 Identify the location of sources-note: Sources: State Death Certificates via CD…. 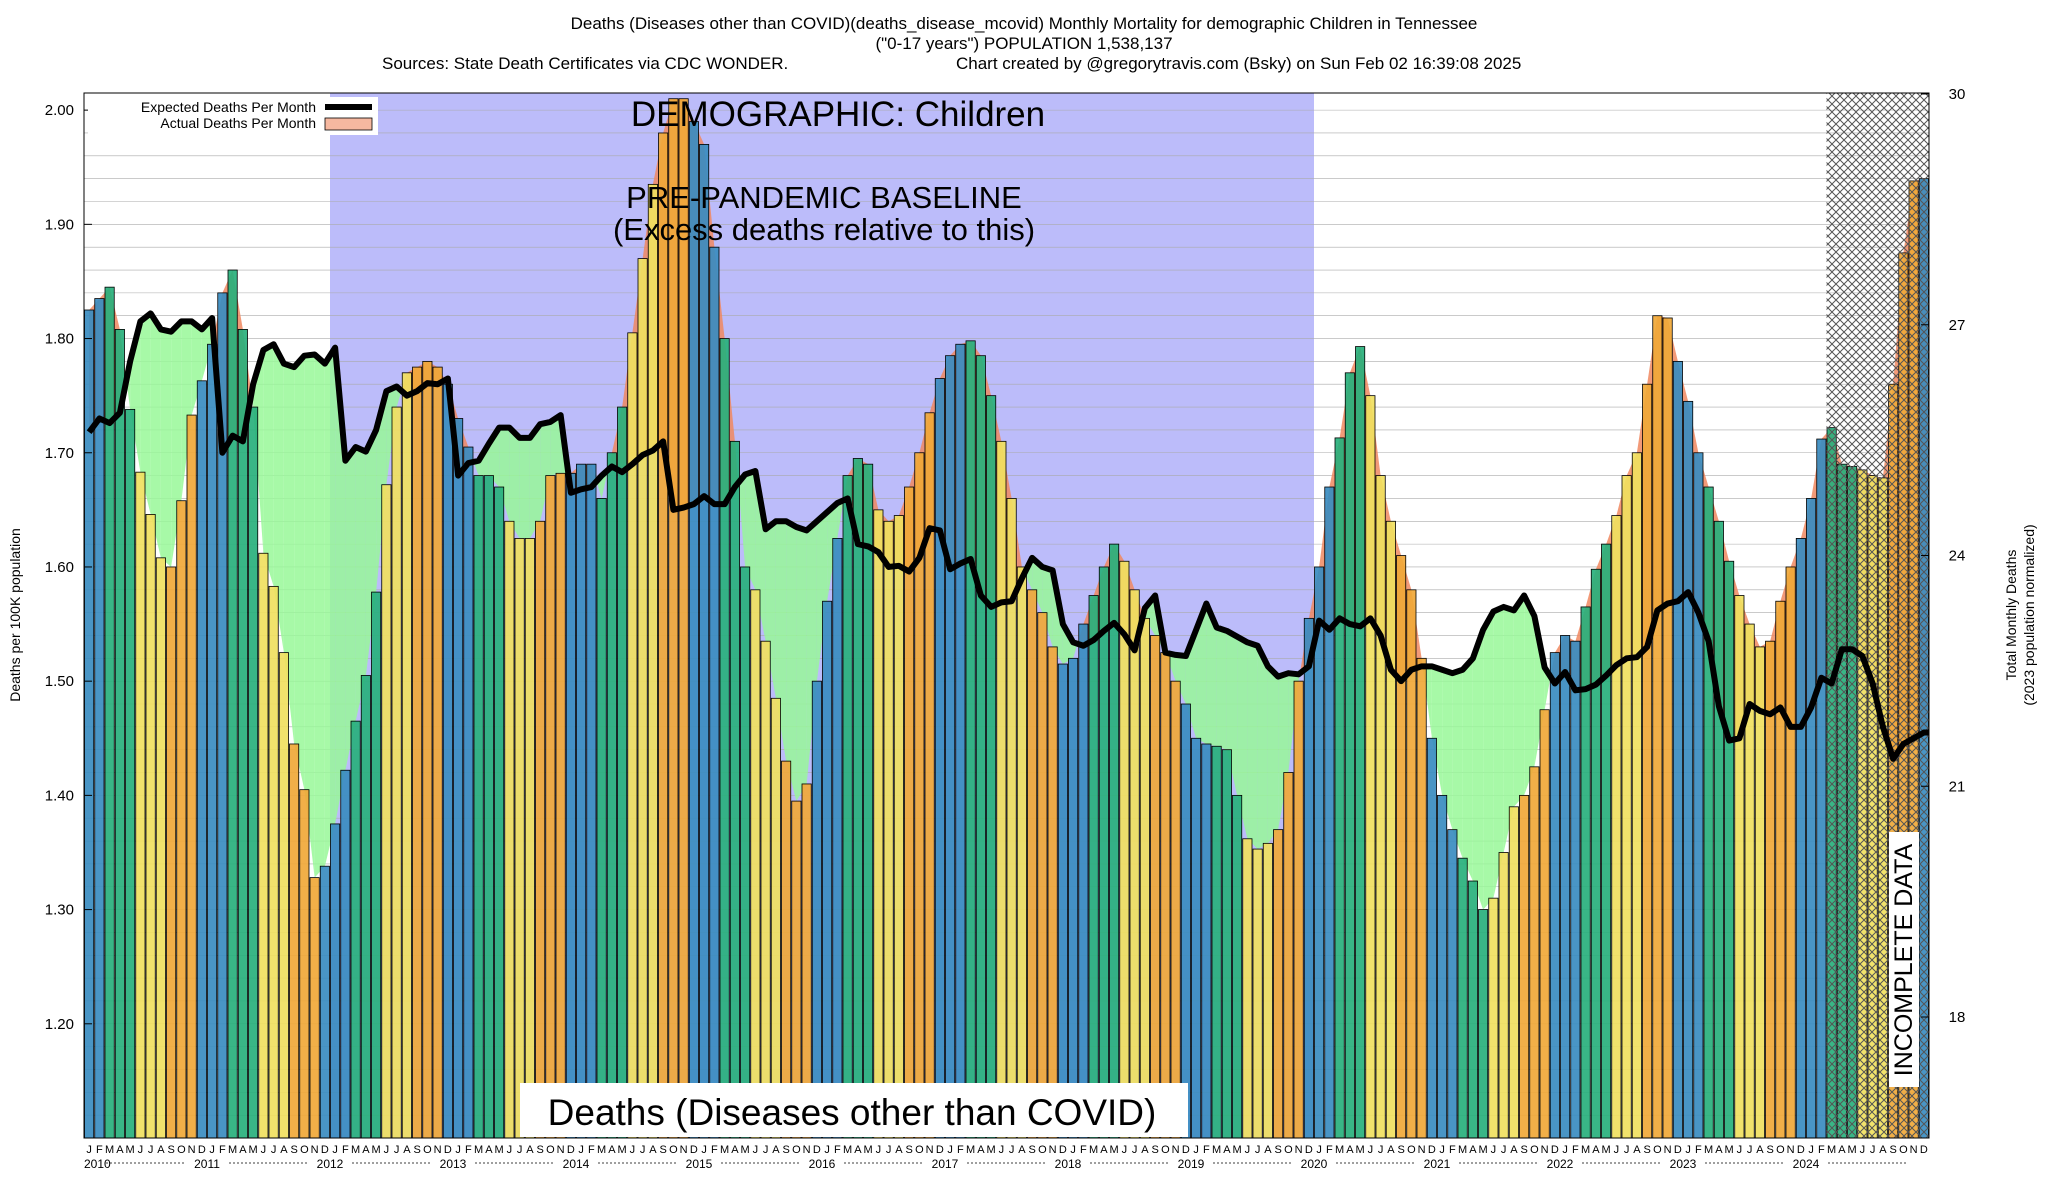
(585, 63).